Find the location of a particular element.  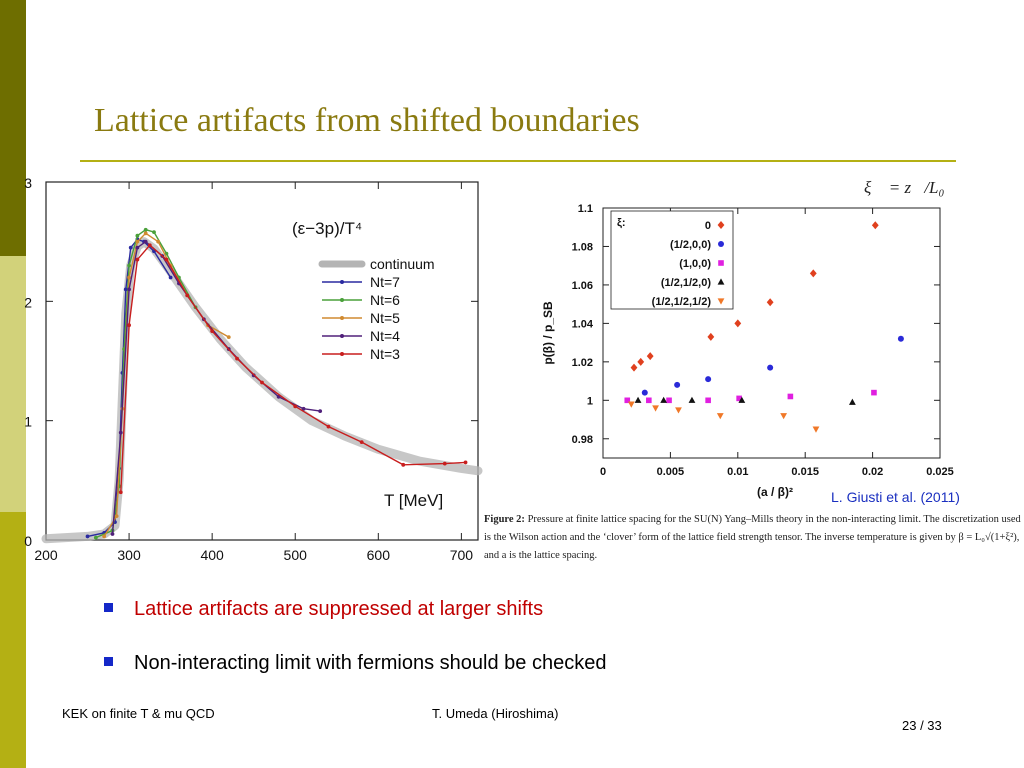

sidebar-stripe-dark is located at coordinates (13, 128).